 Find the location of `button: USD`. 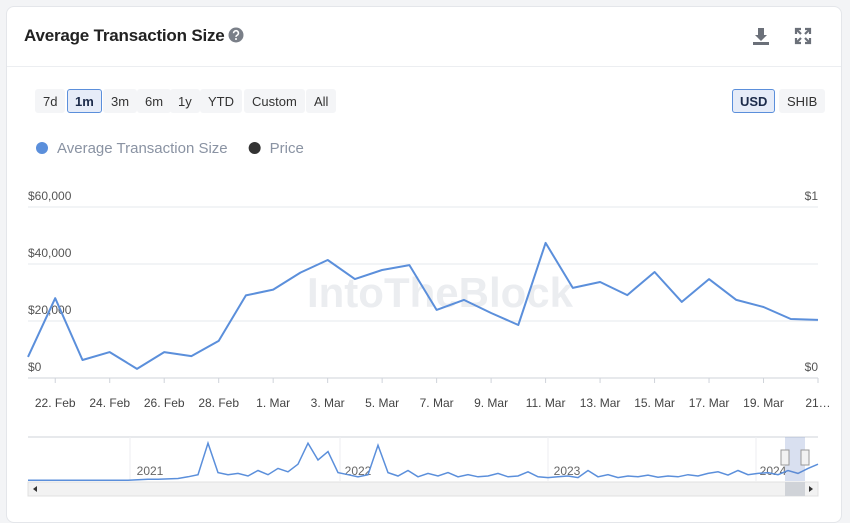

button: USD is located at coordinates (754, 101).